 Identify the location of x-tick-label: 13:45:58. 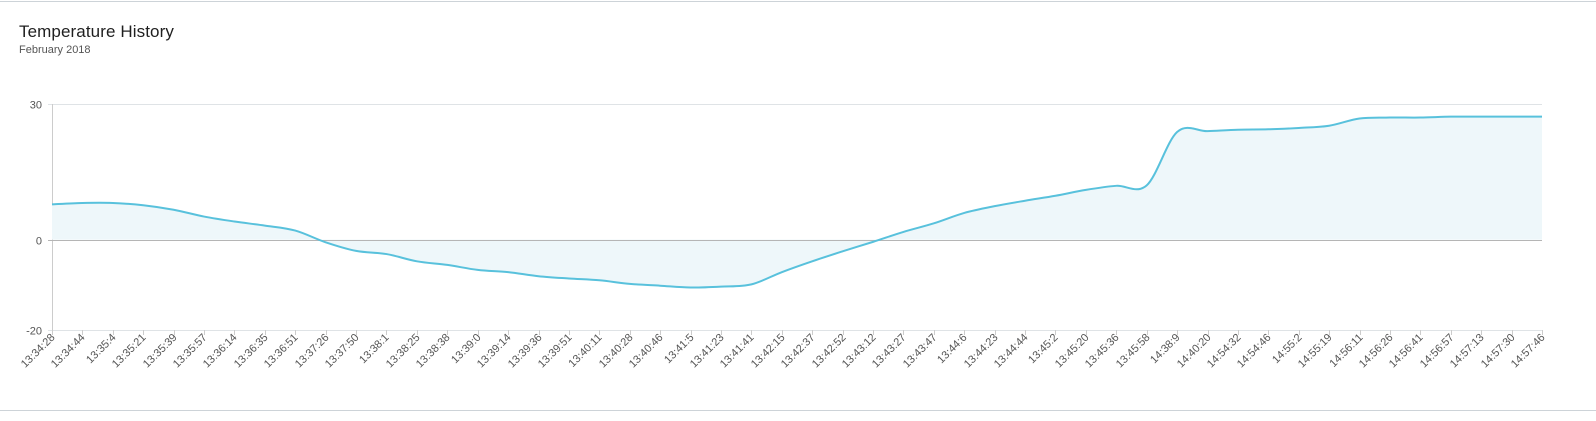
(1133, 351).